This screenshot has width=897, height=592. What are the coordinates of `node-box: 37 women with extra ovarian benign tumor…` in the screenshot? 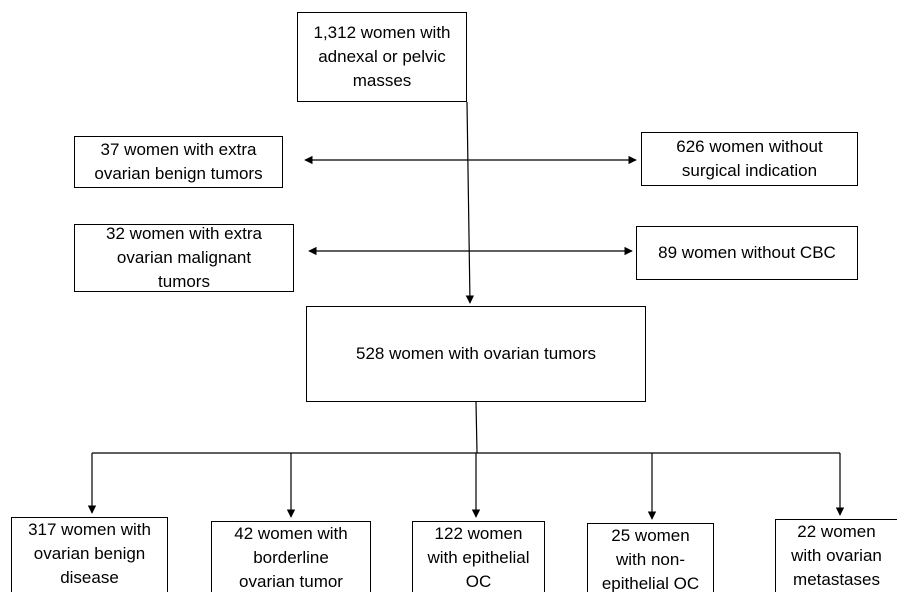 It's located at (178, 162).